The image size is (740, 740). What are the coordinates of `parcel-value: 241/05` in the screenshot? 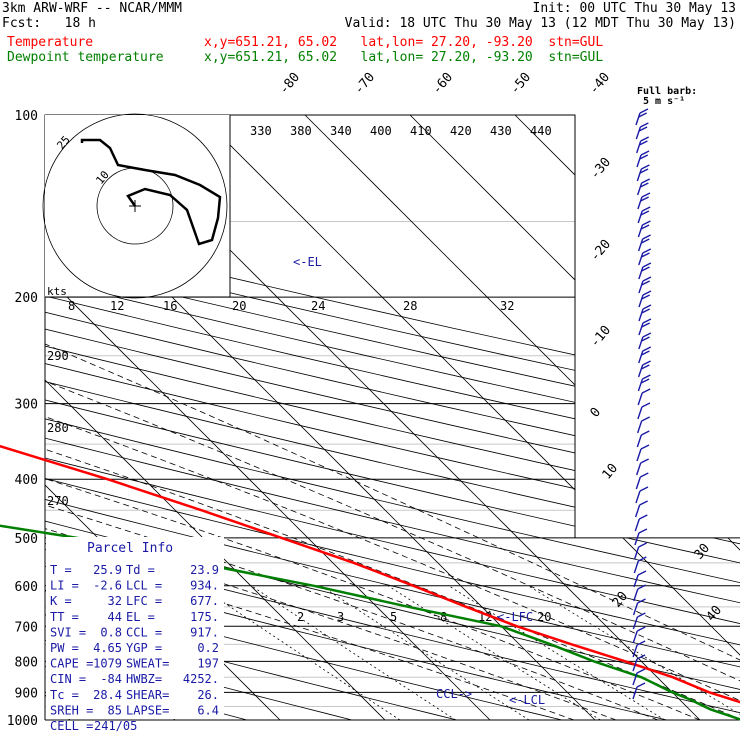 It's located at (115, 726).